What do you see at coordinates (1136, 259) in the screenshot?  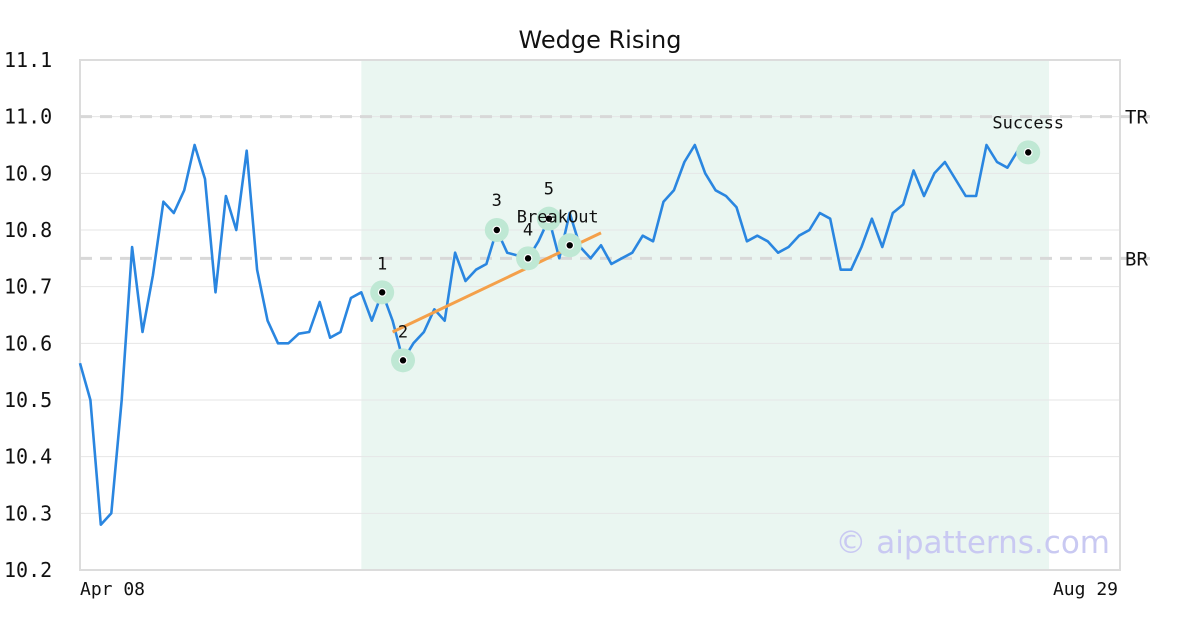 I see `level-label: BR` at bounding box center [1136, 259].